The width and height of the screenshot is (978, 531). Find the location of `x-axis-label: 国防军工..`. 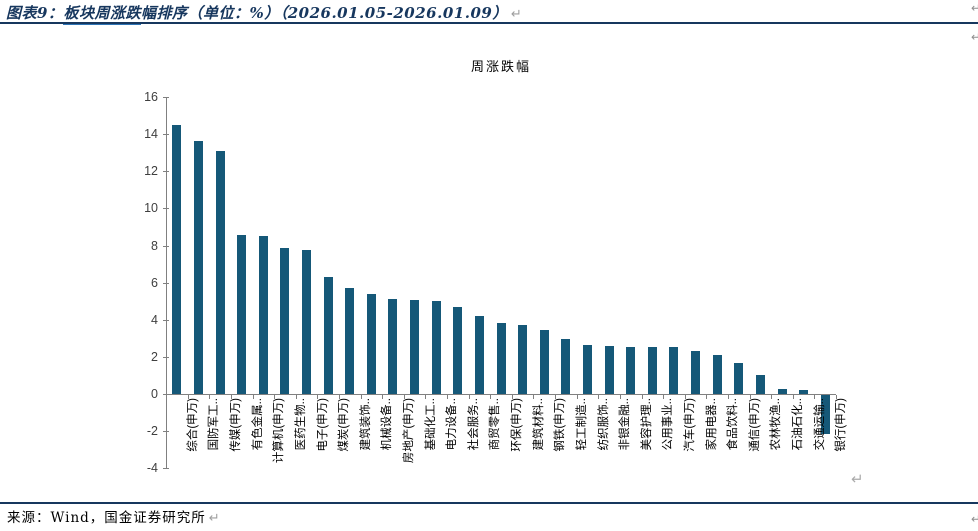

x-axis-label: 国防军工.. is located at coordinates (214, 424).